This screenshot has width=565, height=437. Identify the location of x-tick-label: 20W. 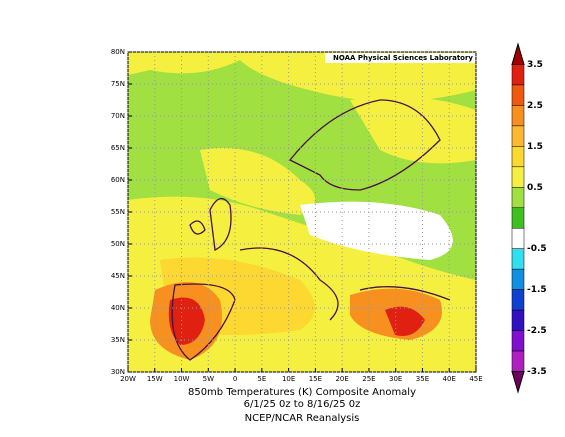
(128, 379).